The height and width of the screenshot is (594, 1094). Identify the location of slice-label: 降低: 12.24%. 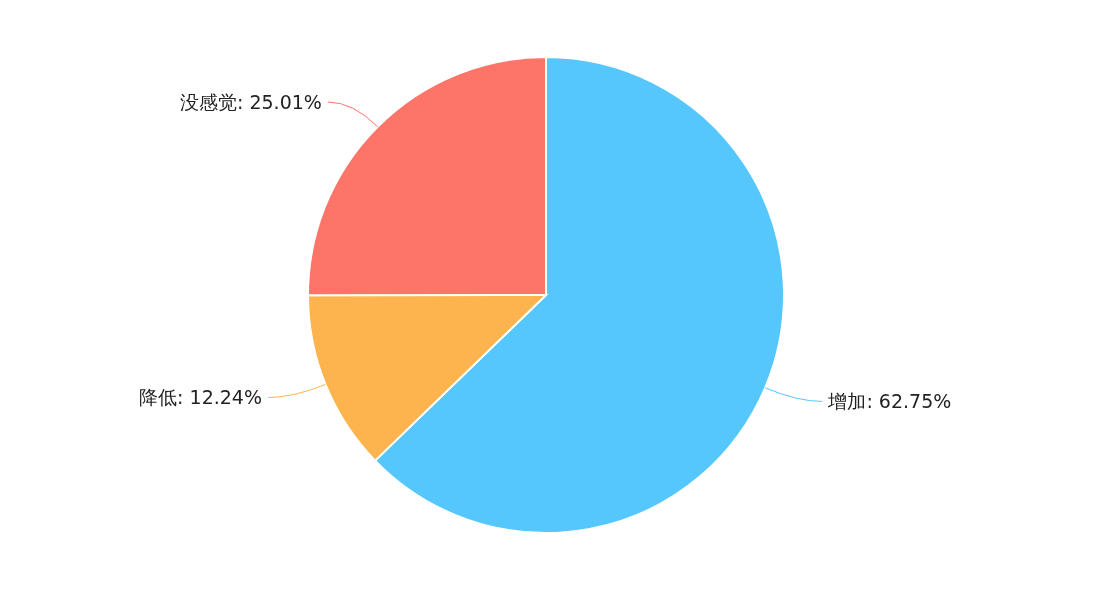
(200, 397).